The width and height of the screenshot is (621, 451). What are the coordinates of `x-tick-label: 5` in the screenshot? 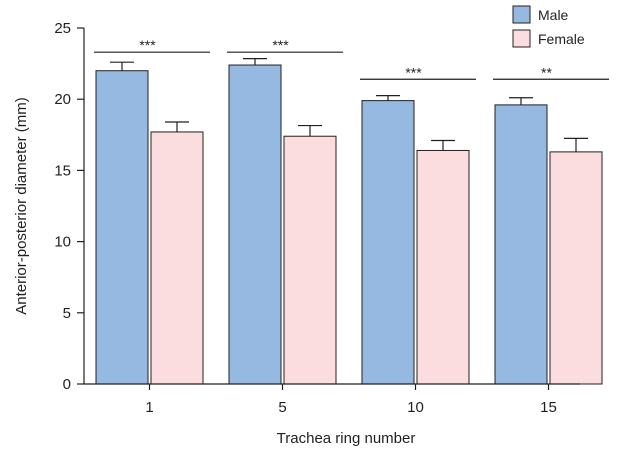 It's located at (282, 407).